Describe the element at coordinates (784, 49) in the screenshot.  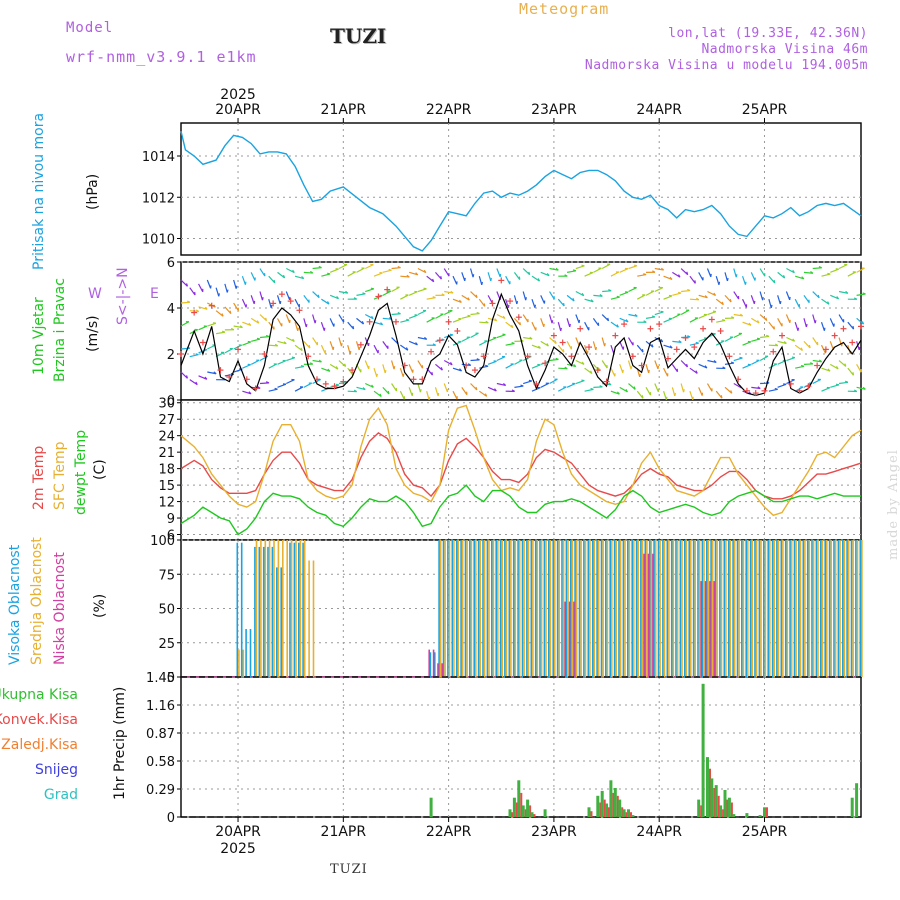
I see `elevation-label: Nadmorska Visina 46m` at that location.